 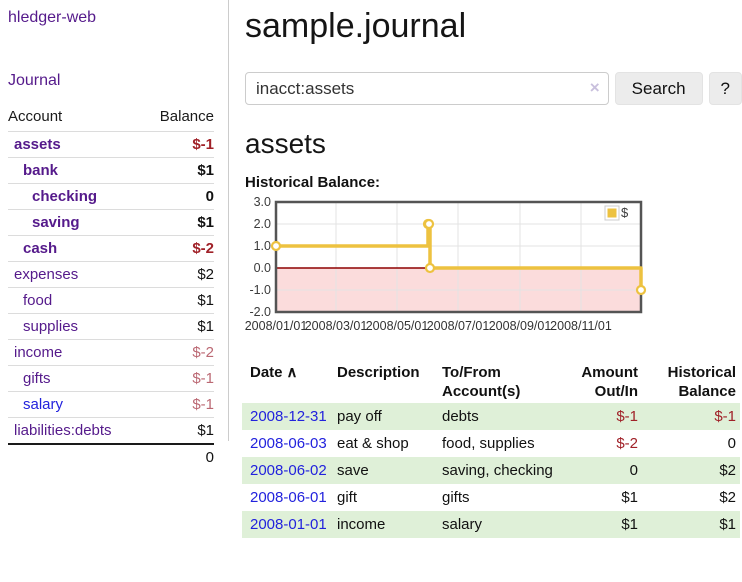 What do you see at coordinates (111, 300) in the screenshot?
I see `account-row: food $1` at bounding box center [111, 300].